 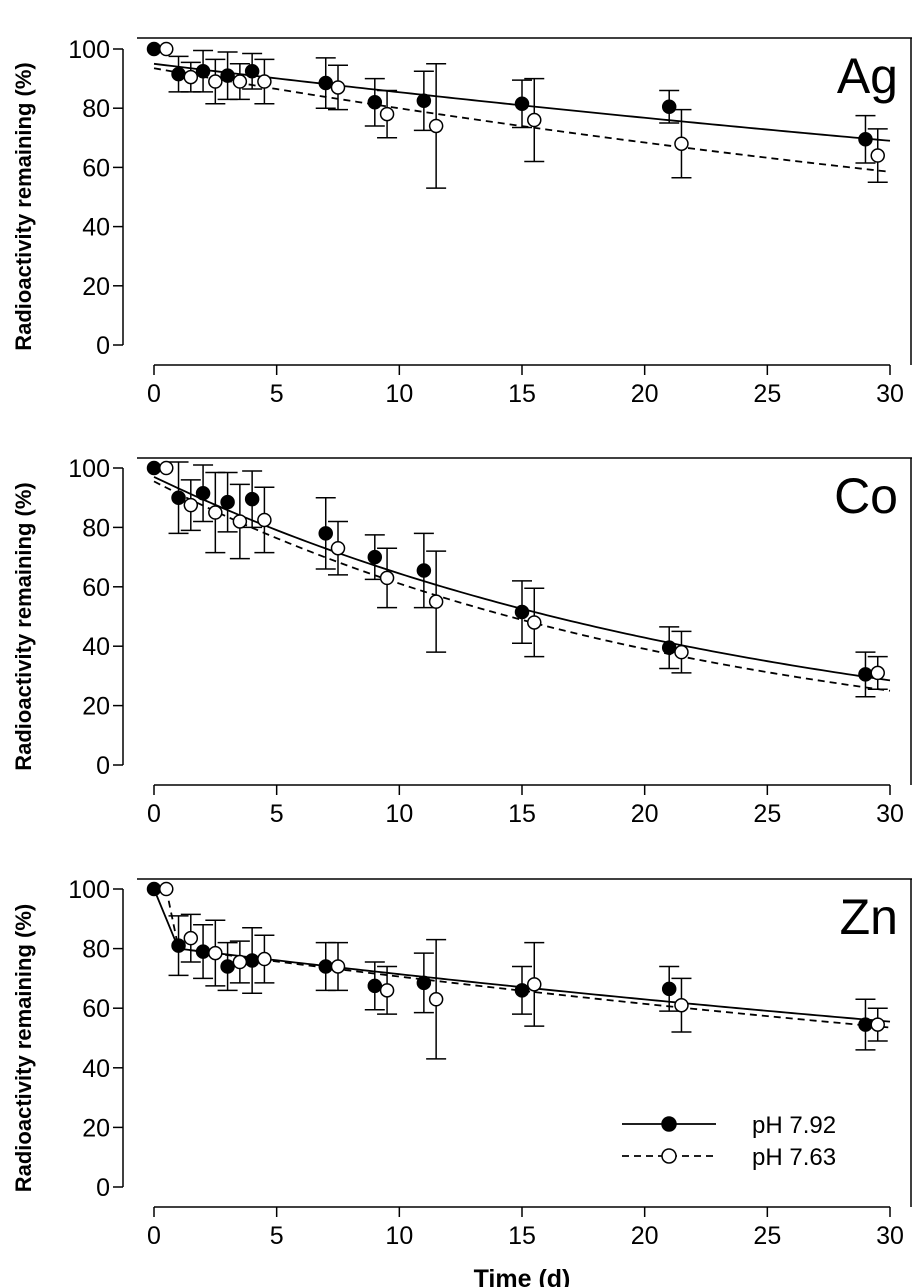 I want to click on panel-label: Ag, so click(x=867, y=76).